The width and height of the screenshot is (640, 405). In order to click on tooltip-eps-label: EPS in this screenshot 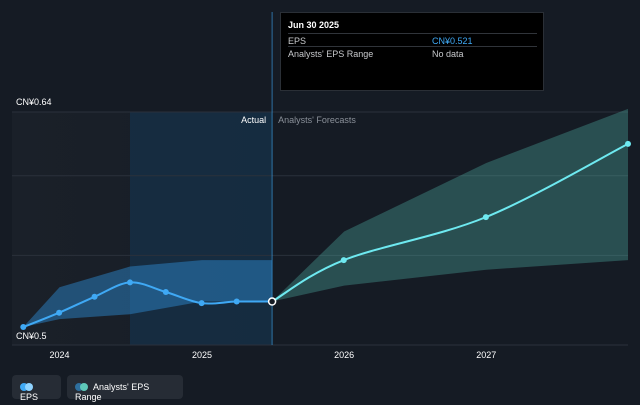, I will do `click(297, 41)`.